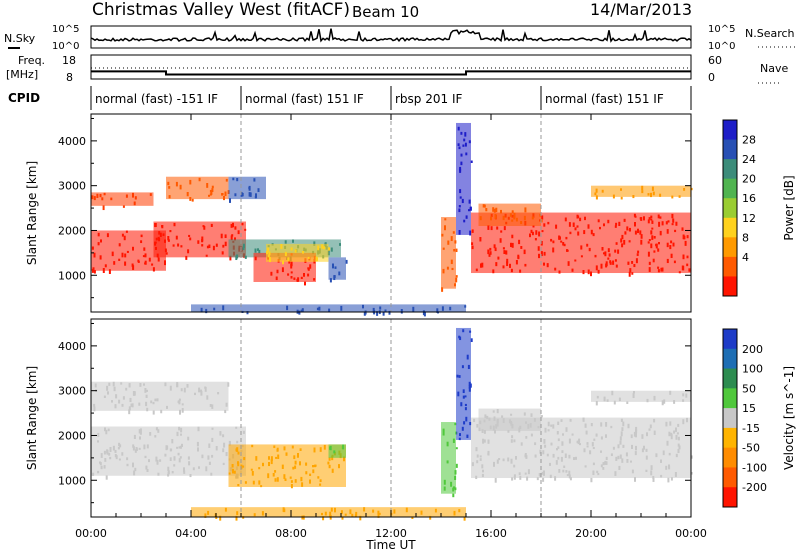  I want to click on freq-panel-frame, so click(391, 67).